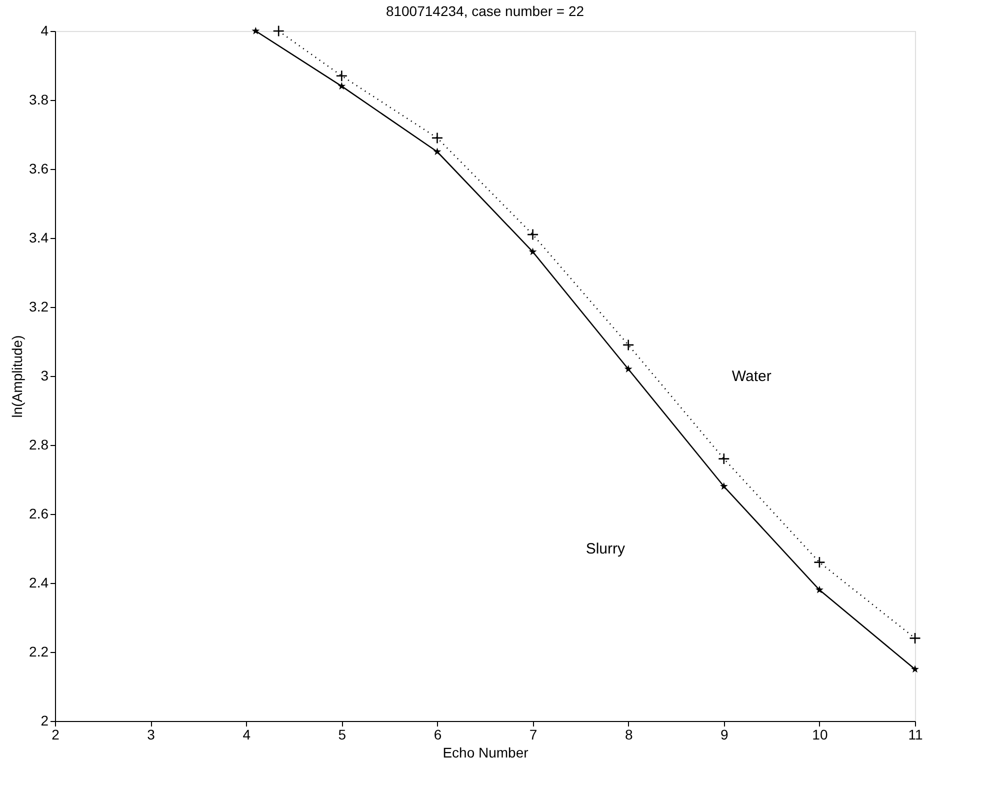 This screenshot has width=986, height=803. What do you see at coordinates (56, 734) in the screenshot?
I see `x-tick-label: 2` at bounding box center [56, 734].